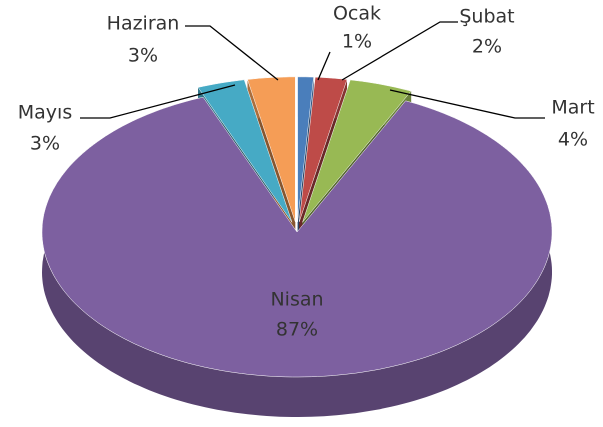  I want to click on data-label-name: Haziran, so click(143, 24).